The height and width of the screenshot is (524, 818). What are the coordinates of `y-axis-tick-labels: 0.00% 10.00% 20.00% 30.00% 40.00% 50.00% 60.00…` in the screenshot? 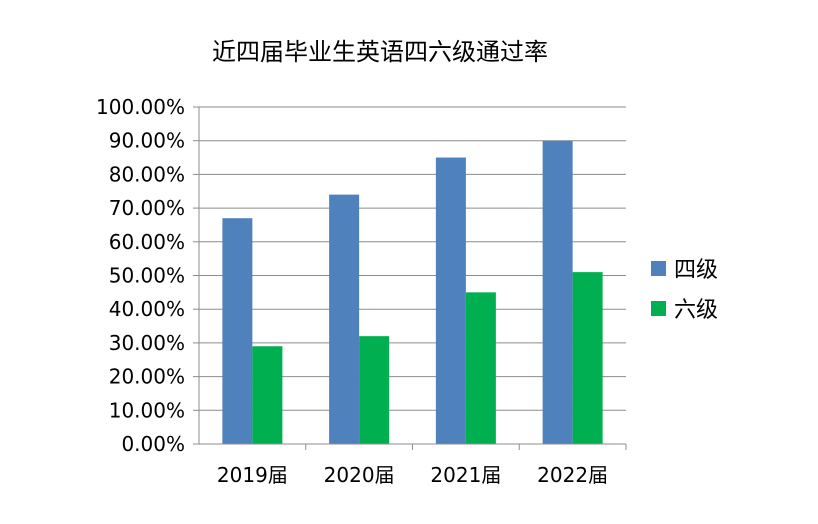 It's located at (147, 275).